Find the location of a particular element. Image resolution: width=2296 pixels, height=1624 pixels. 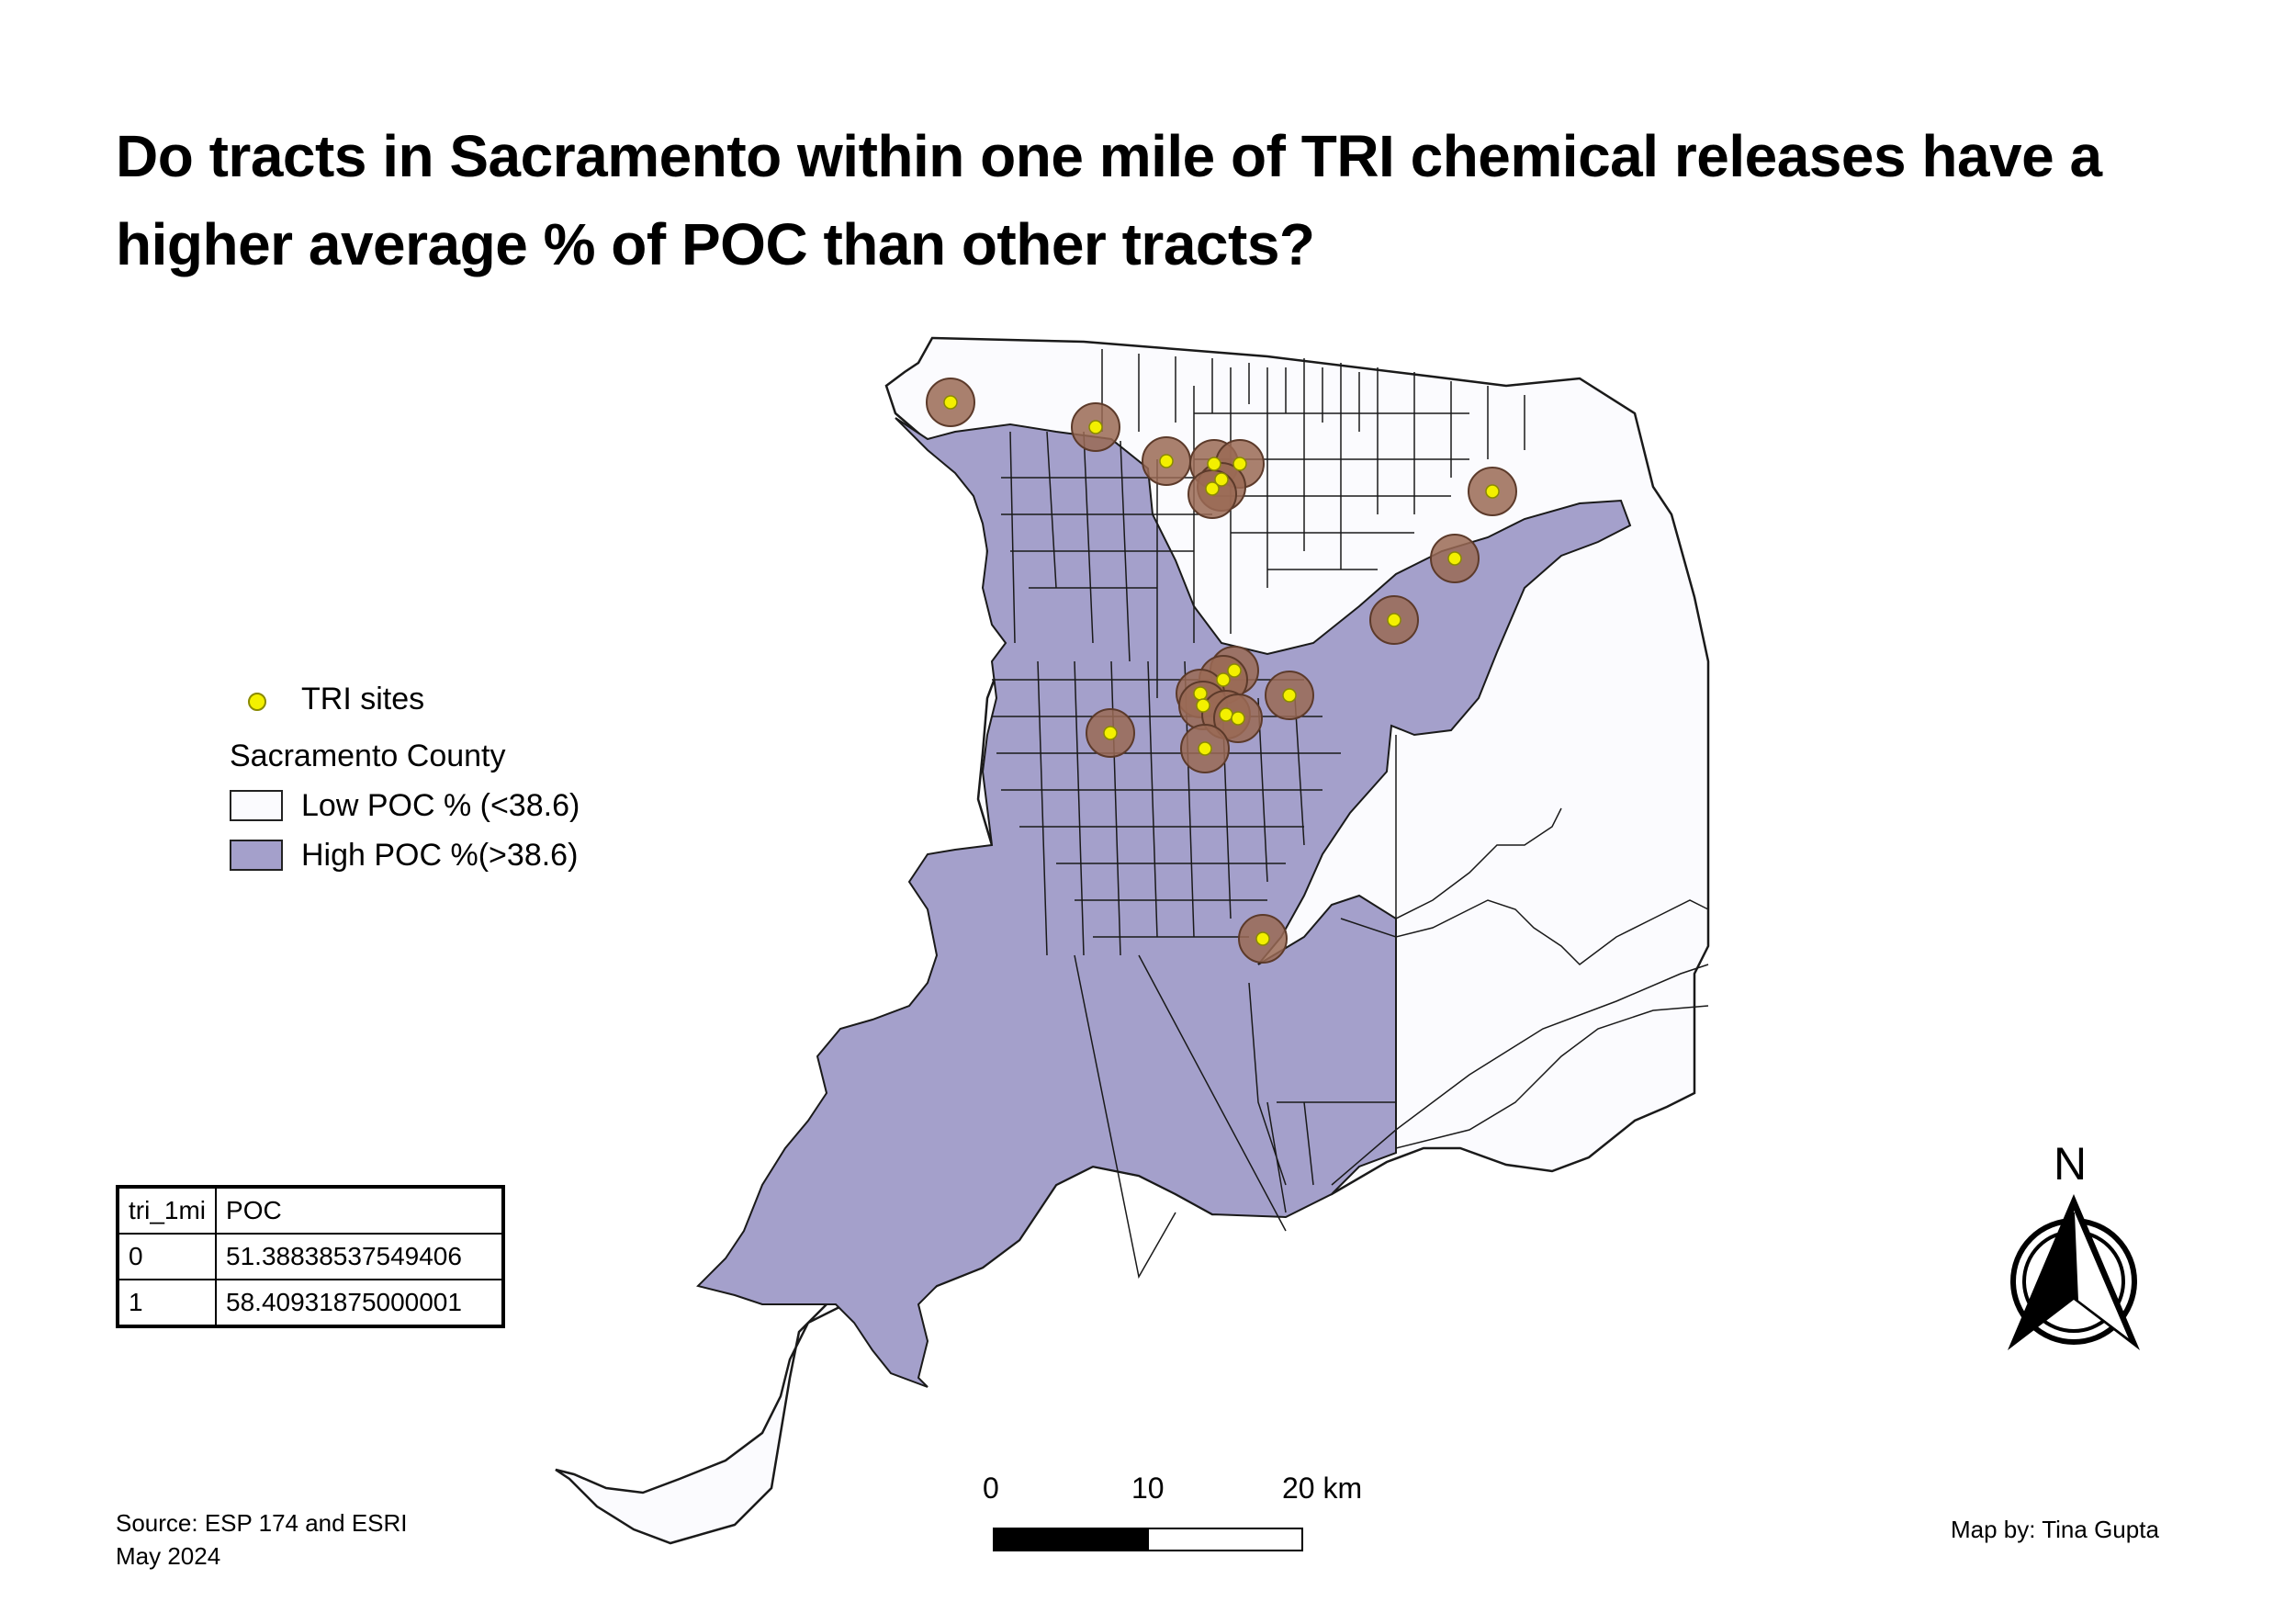

scale-label-10: 10 is located at coordinates (1148, 1488).